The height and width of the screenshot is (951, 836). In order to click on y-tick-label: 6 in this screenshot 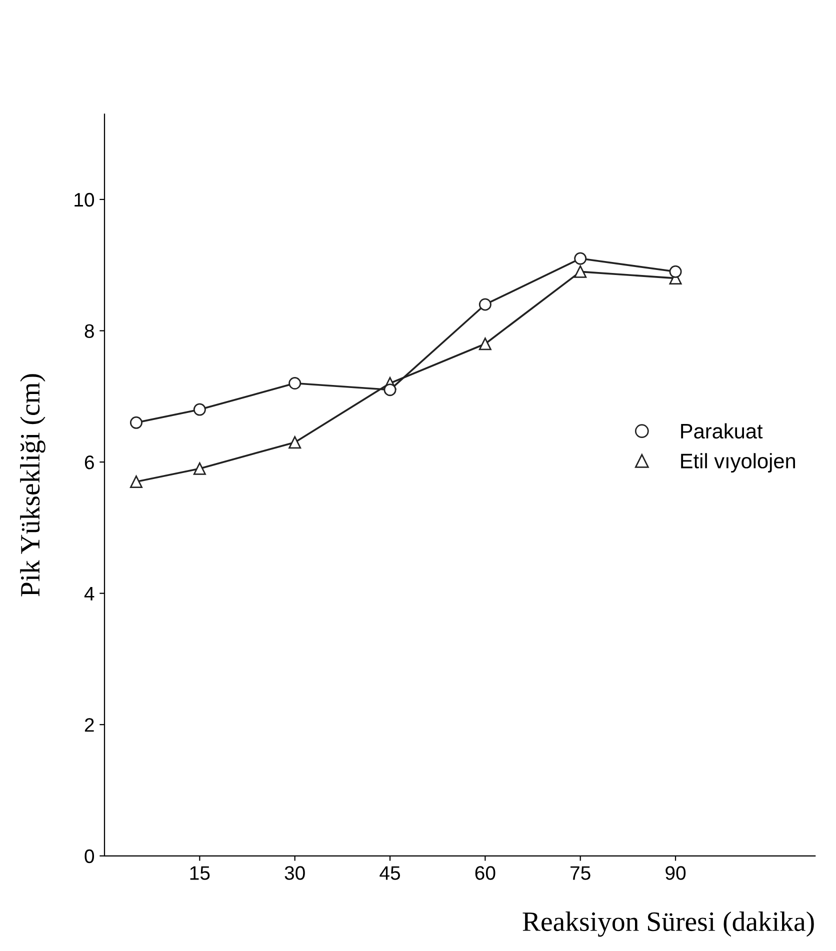, I will do `click(89, 463)`.